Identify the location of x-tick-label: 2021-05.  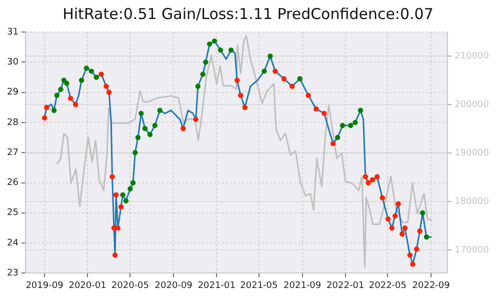
(259, 285).